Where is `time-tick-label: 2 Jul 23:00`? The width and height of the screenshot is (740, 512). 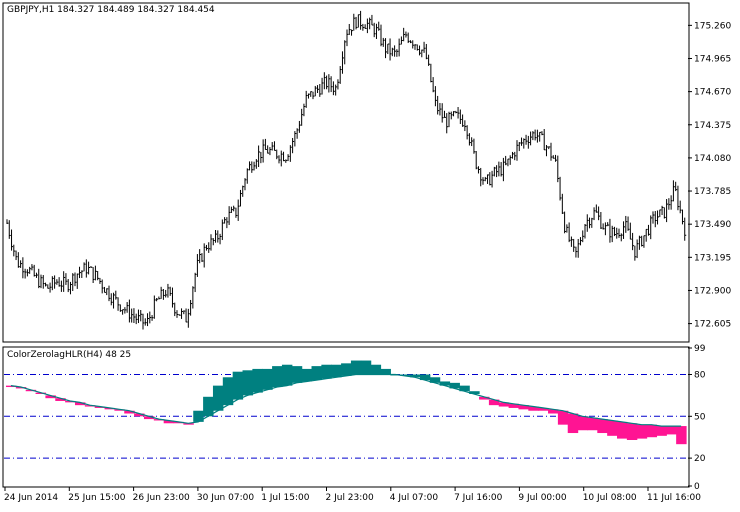 time-tick-label: 2 Jul 23:00 is located at coordinates (350, 498).